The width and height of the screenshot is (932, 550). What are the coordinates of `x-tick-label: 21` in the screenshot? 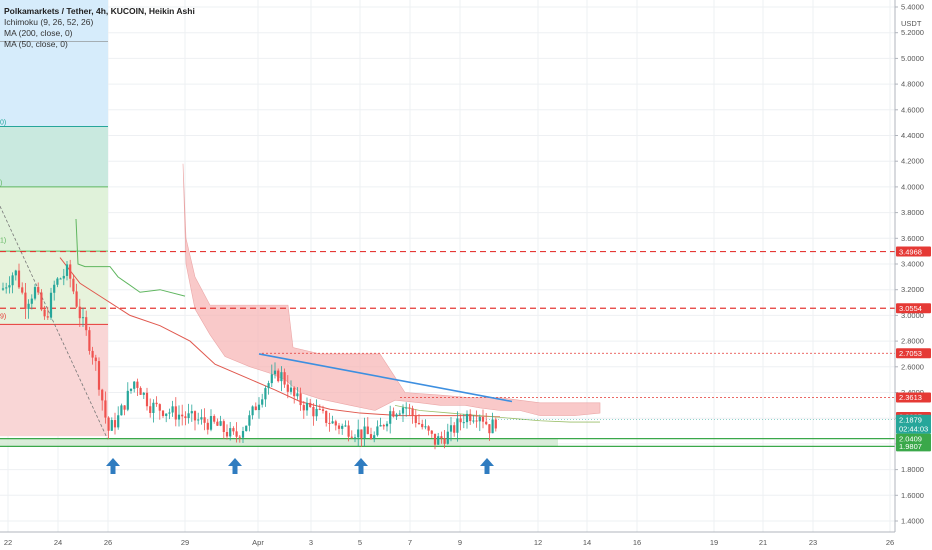 It's located at (763, 542).